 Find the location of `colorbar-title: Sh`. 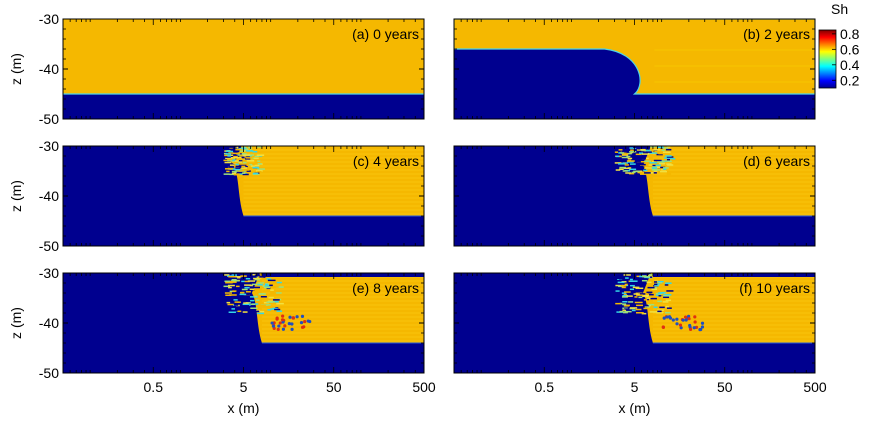

colorbar-title: Sh is located at coordinates (839, 9).